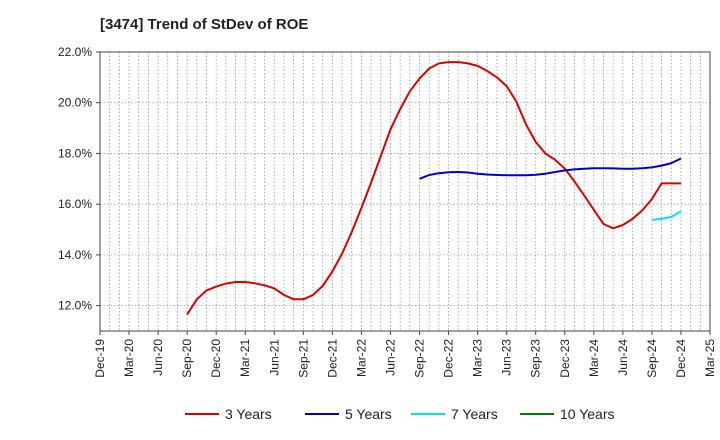  What do you see at coordinates (248, 414) in the screenshot?
I see `legend-label: 3 Years` at bounding box center [248, 414].